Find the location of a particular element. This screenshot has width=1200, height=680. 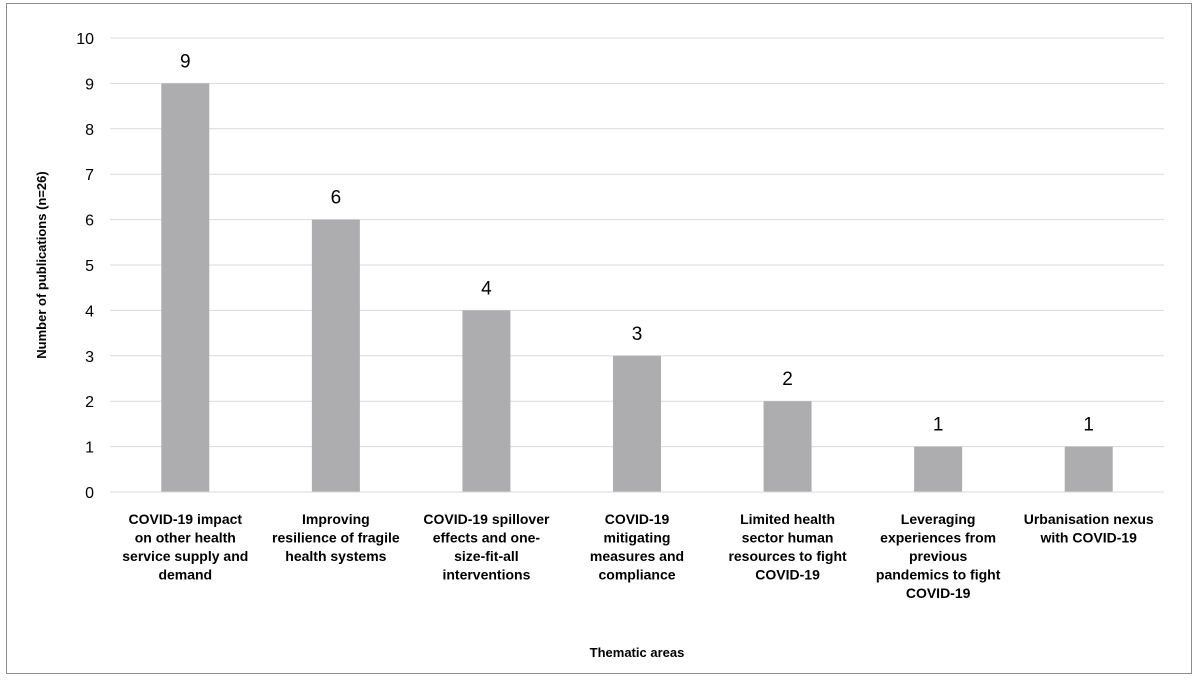

x-category-label-line: resources to fight is located at coordinates (787, 556).